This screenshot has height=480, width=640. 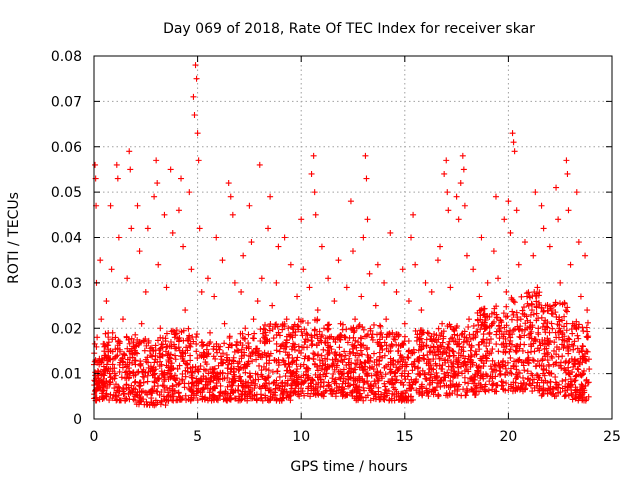 I want to click on x-tick-label: 25, so click(x=612, y=437).